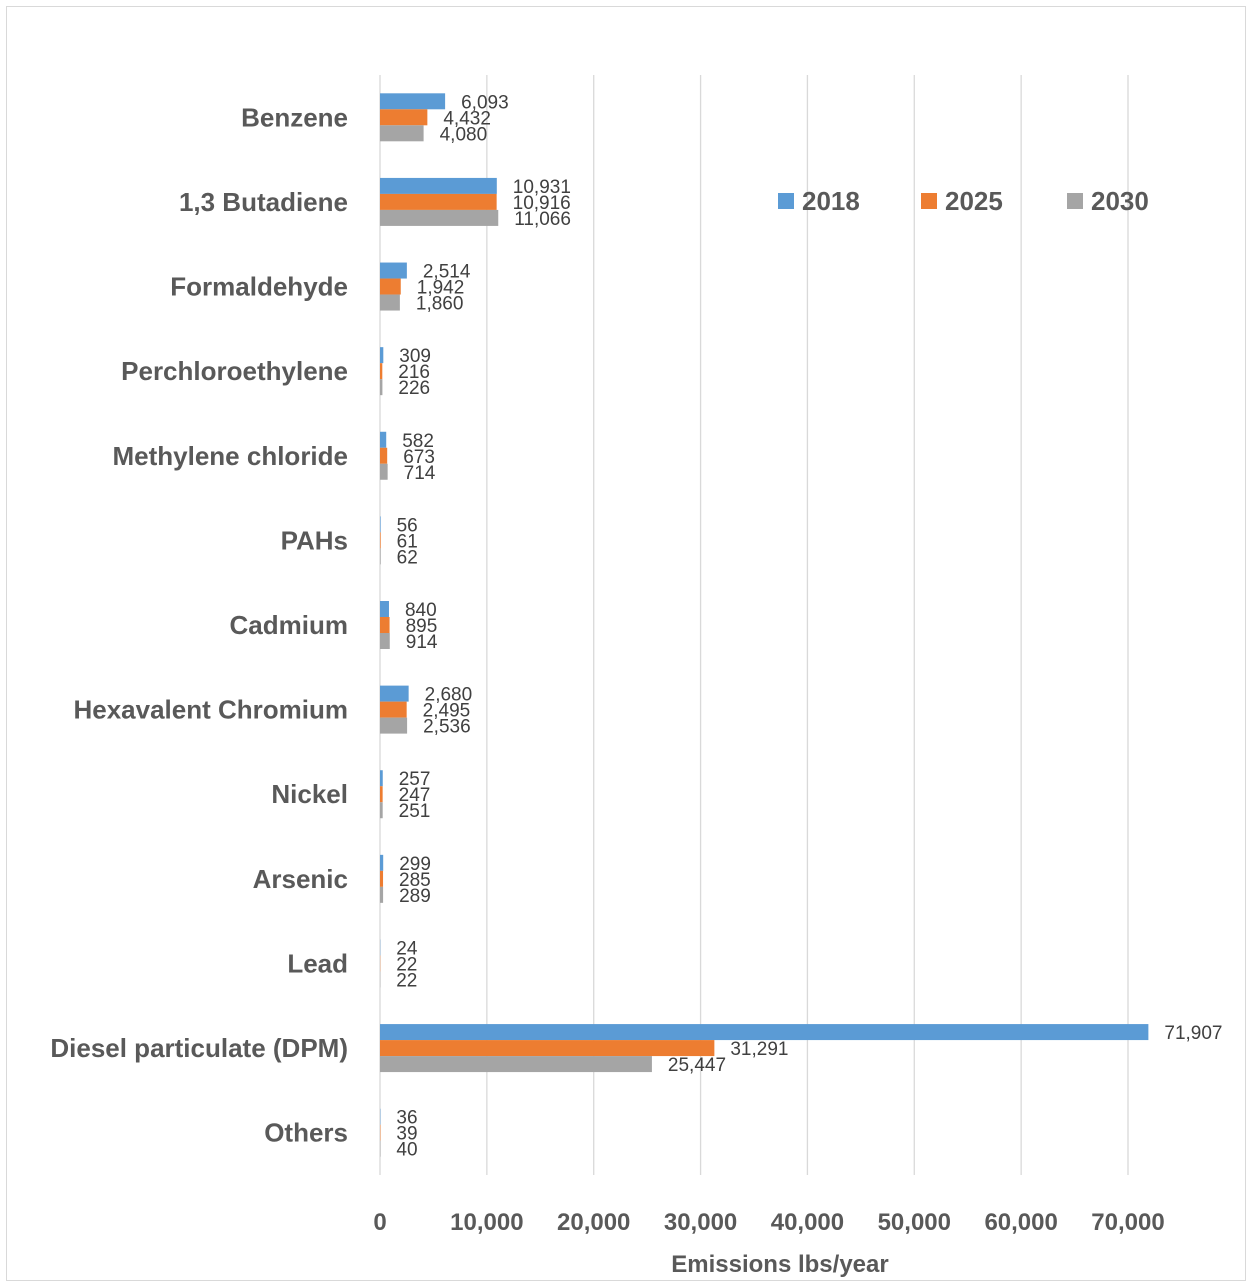 This screenshot has height=1287, width=1252. What do you see at coordinates (807, 1222) in the screenshot?
I see `x-tick-label: 40,000` at bounding box center [807, 1222].